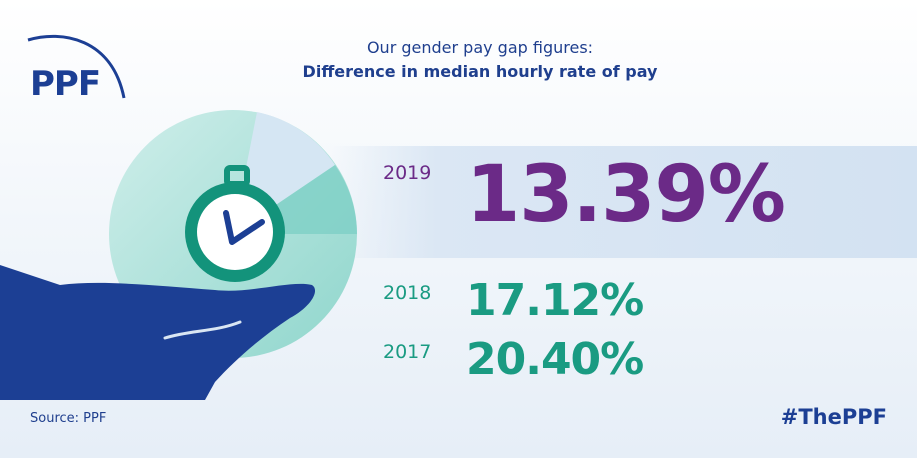 This screenshot has width=917, height=458. Describe the element at coordinates (407, 293) in the screenshot. I see `year-2018-label: 2018` at that location.